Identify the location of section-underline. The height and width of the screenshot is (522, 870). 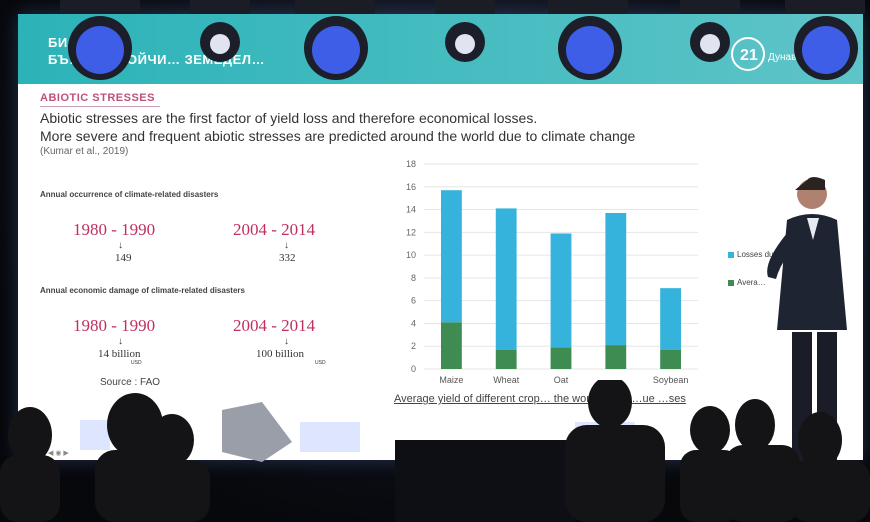
(100, 106).